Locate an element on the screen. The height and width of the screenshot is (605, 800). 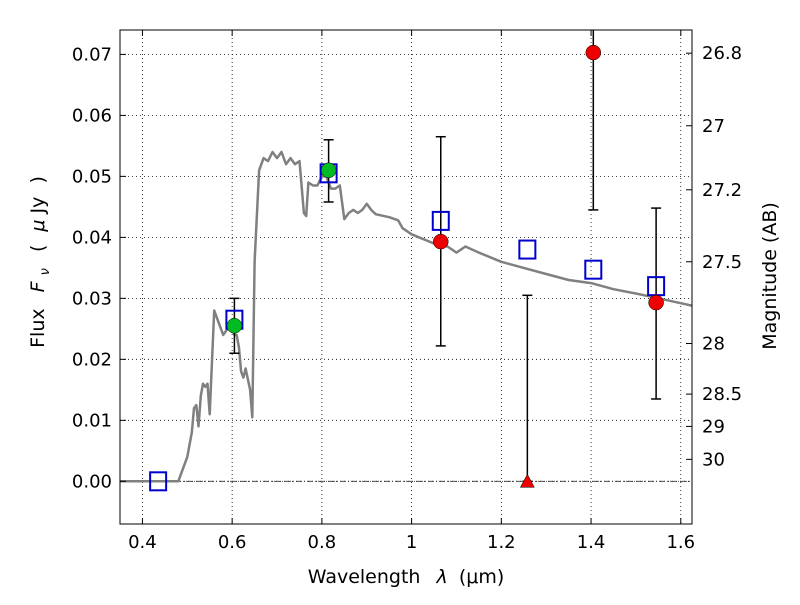
y-axis-label-close-paren: ) is located at coordinates (38, 179).